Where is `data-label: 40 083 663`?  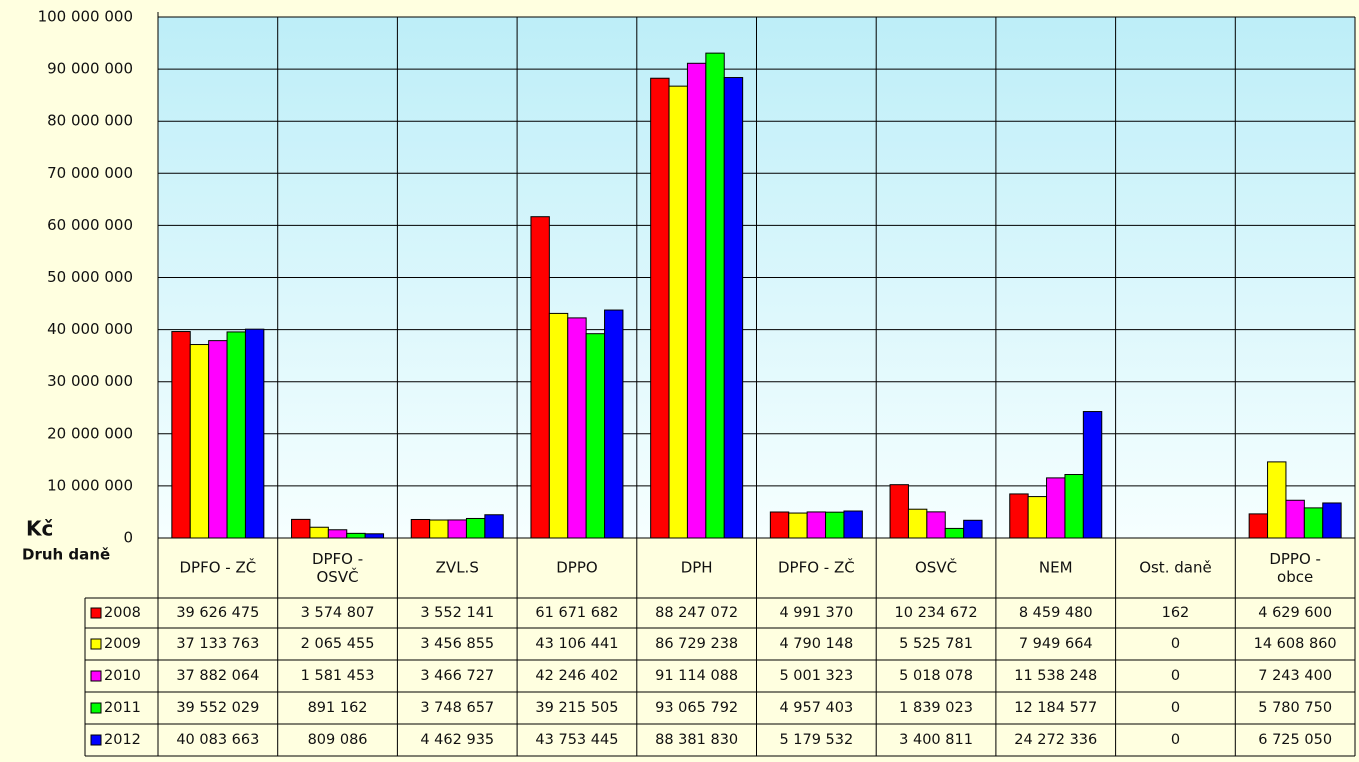
data-label: 40 083 663 is located at coordinates (217, 740).